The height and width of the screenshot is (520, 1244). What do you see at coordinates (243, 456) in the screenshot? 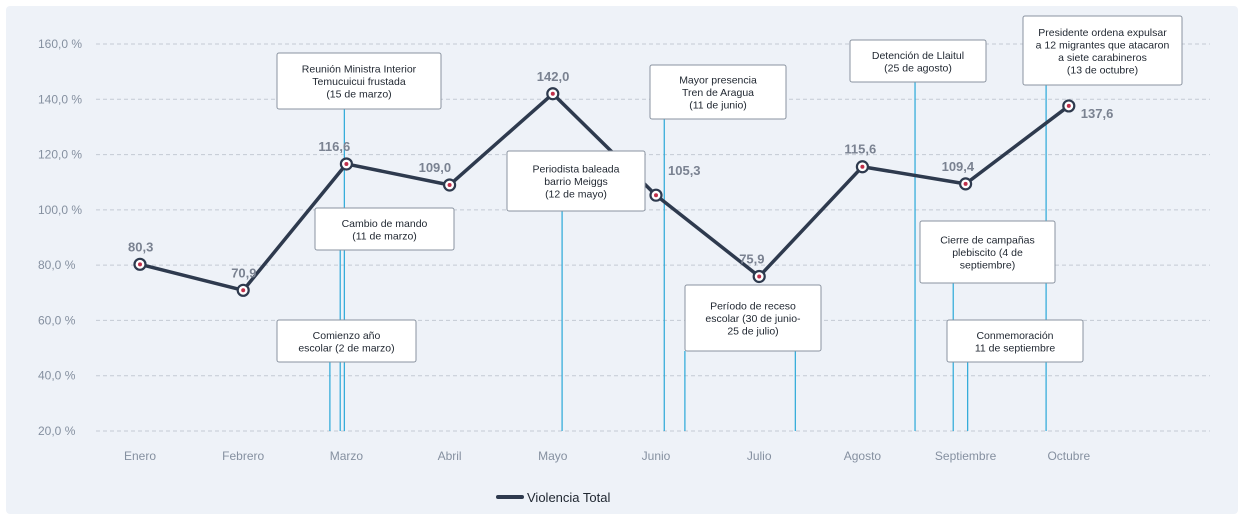
I see `x-tick-label: Febrero` at bounding box center [243, 456].